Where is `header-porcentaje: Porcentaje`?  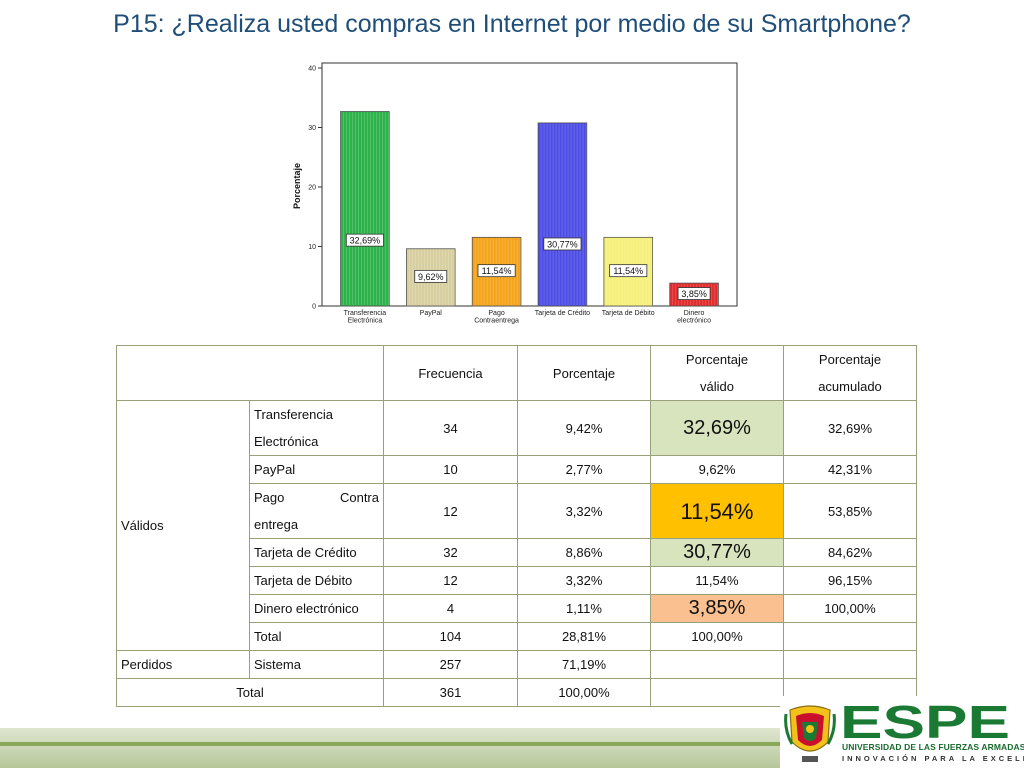
header-porcentaje: Porcentaje is located at coordinates (584, 373).